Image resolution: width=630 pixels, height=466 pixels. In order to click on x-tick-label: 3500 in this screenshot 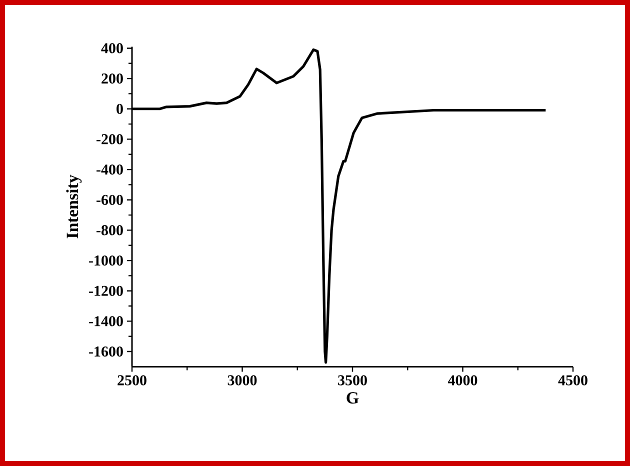, I will do `click(352, 380)`.